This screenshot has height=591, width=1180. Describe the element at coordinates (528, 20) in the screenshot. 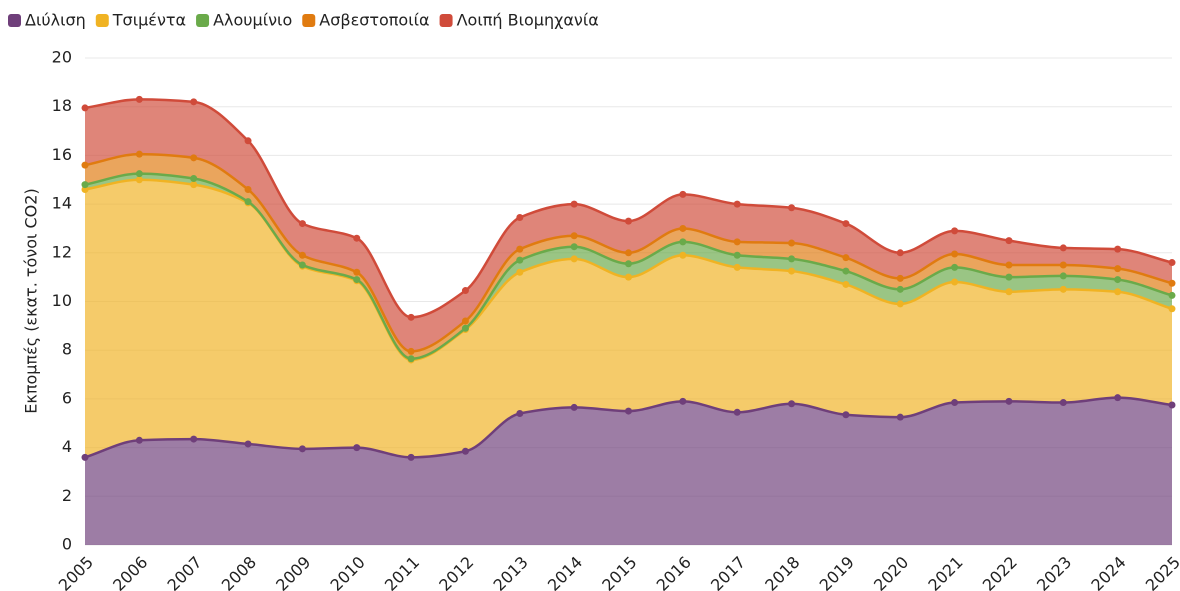

I see `legend-label: Λοιπή Βιομηχανία` at that location.